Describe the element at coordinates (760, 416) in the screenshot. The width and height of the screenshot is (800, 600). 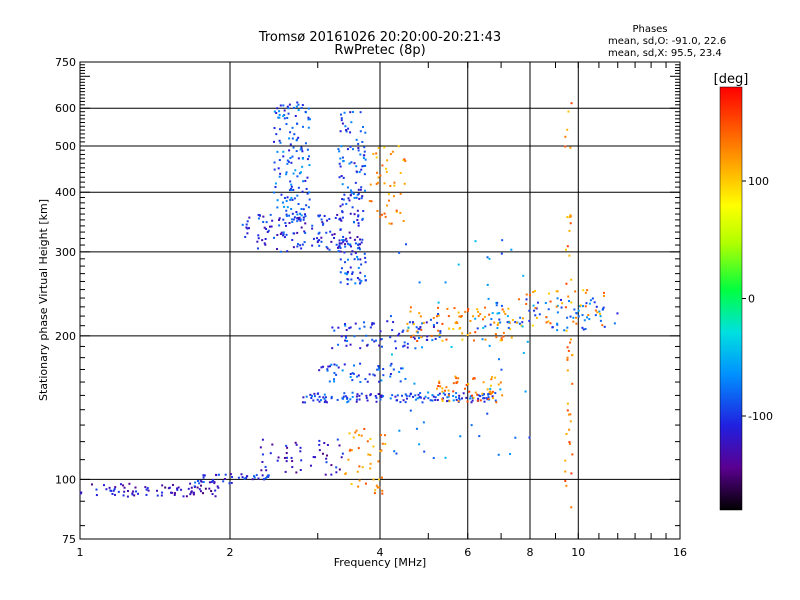
I see `colorbar-tick-label: -100` at that location.